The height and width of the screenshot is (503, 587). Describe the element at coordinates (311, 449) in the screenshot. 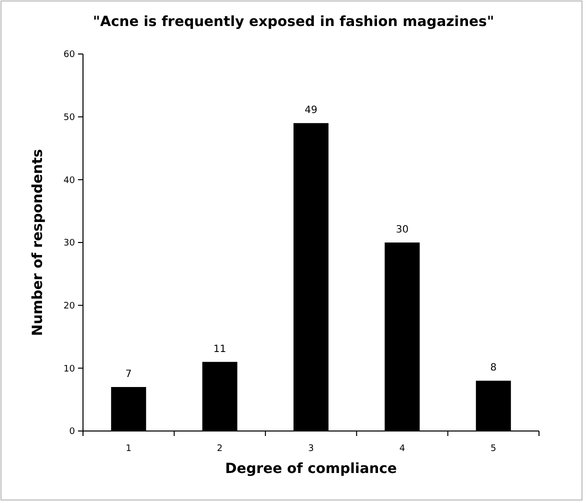

I see `x-tick-label: 3` at that location.